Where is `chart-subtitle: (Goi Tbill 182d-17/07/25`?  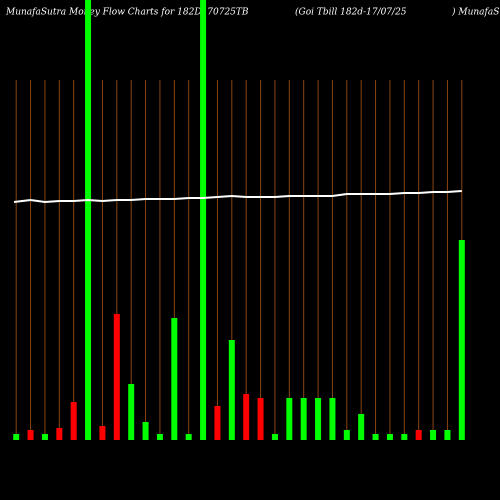 chart-subtitle: (Goi Tbill 182d-17/07/25 is located at coordinates (351, 12).